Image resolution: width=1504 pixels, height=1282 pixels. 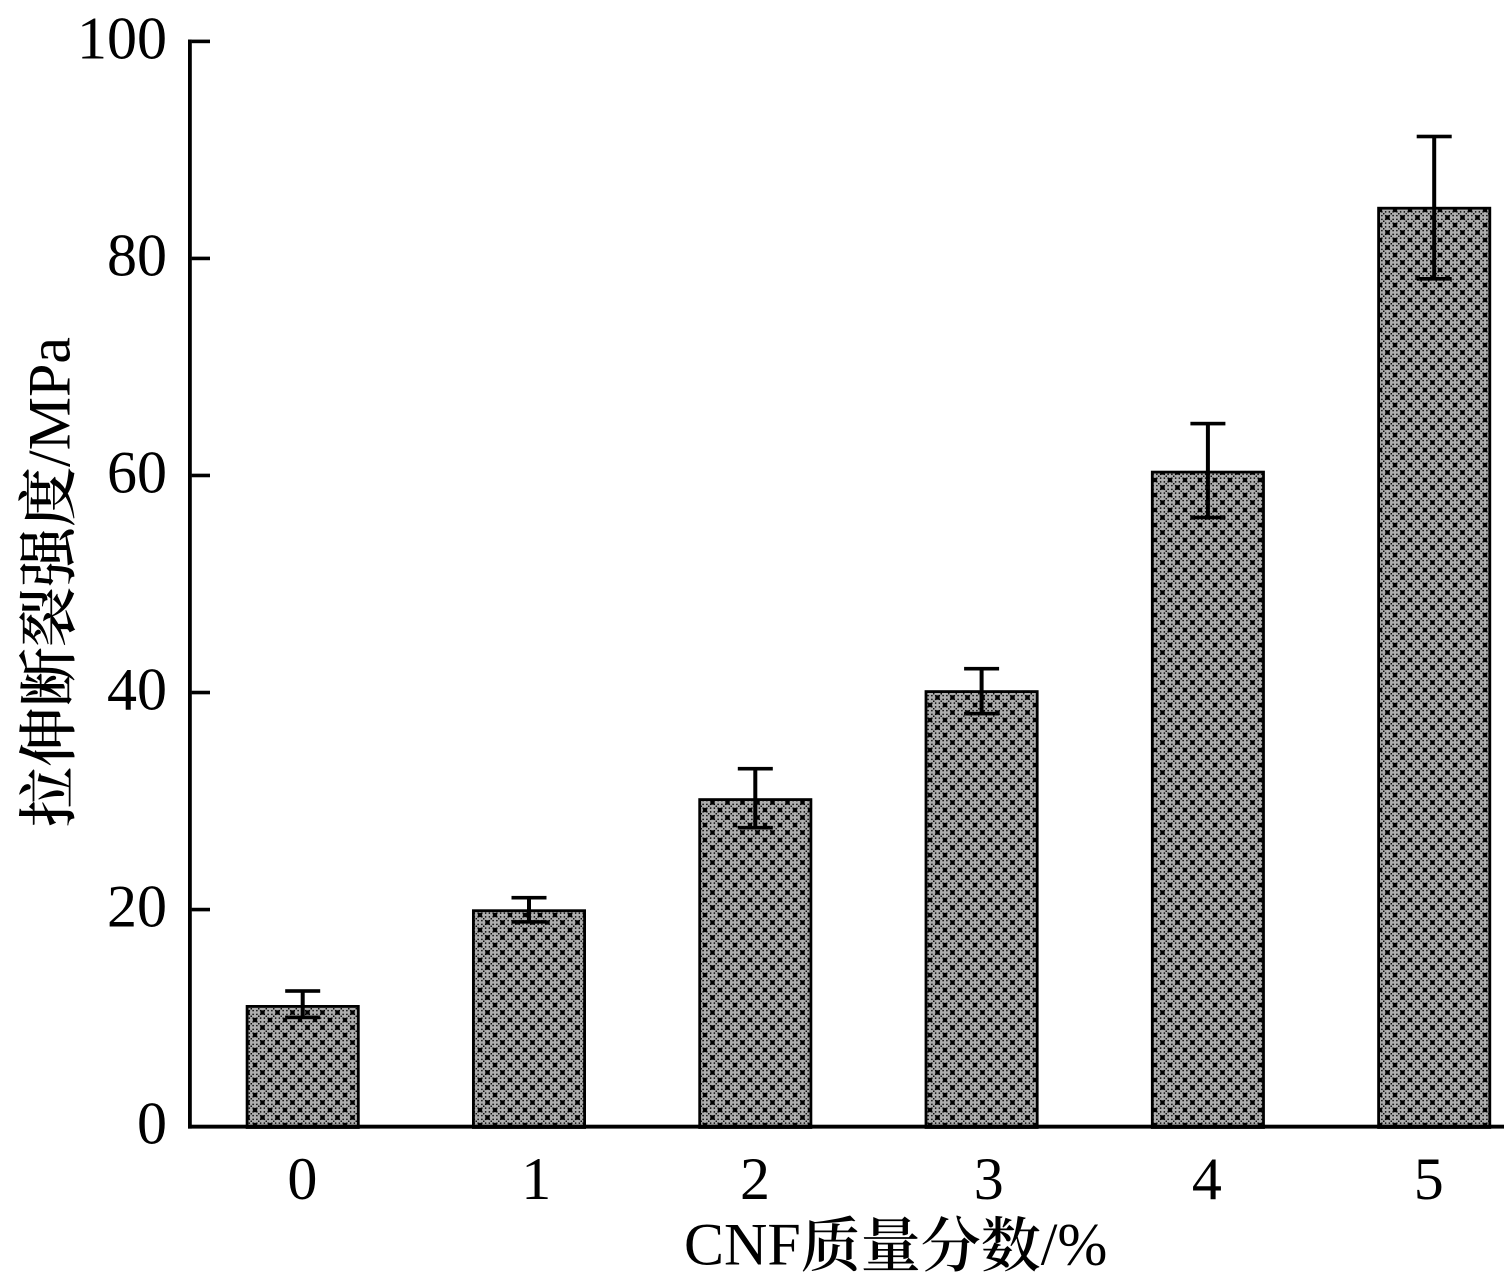 What do you see at coordinates (122, 38) in the screenshot?
I see `svg-text: 100` at bounding box center [122, 38].